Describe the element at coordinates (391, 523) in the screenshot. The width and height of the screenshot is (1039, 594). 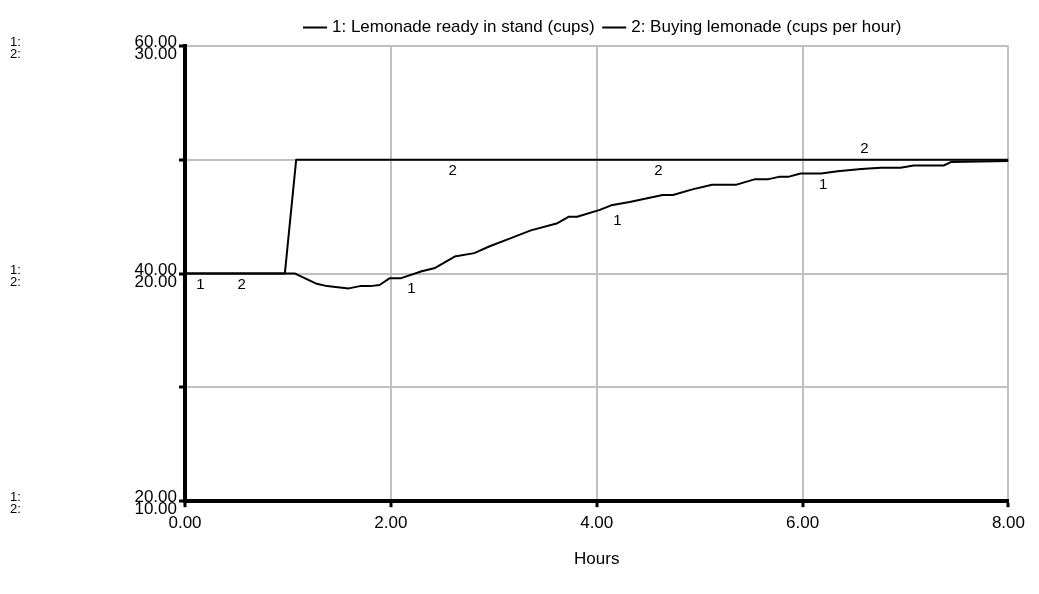
I see `x-tick-label: 2.00` at that location.